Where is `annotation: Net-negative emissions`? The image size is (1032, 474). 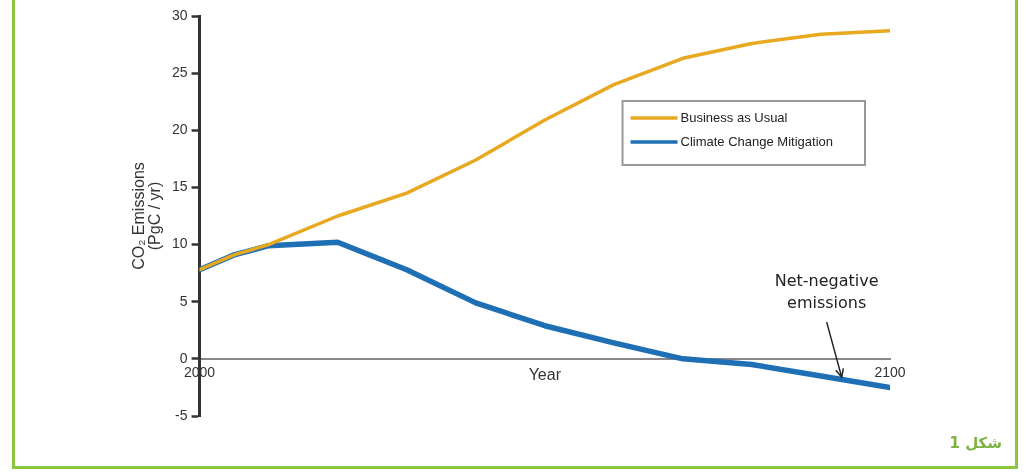
annotation: Net-negative emissions is located at coordinates (826, 292).